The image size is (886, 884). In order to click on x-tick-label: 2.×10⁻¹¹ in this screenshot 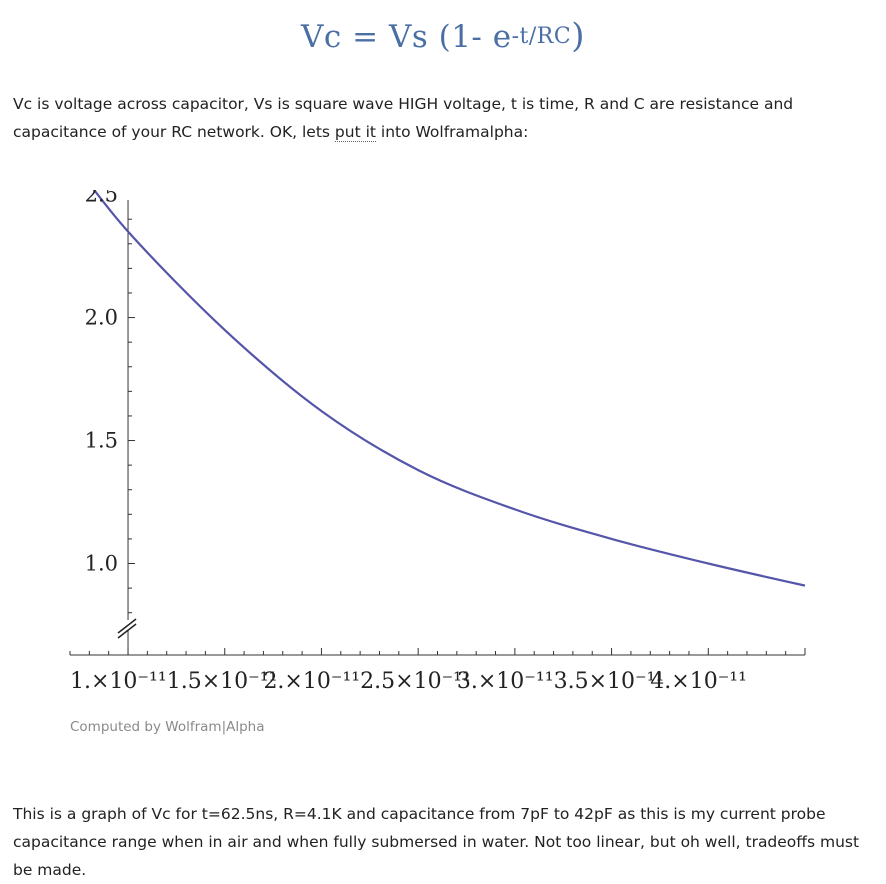, I will do `click(311, 679)`.